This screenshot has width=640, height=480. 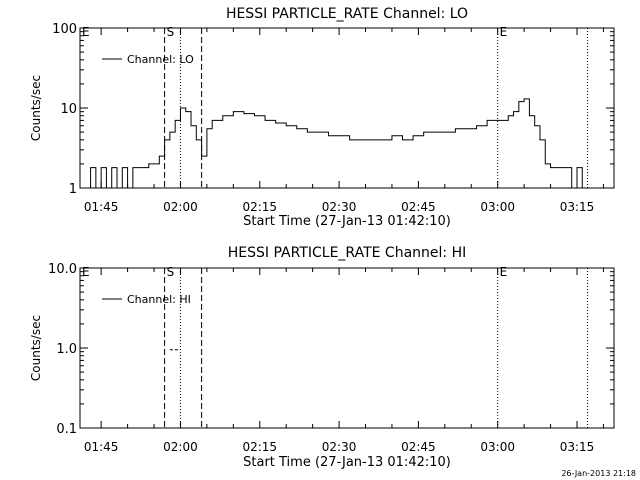 I want to click on chart-title: HESSI PARTICLE_RATE Channel: HI, so click(x=347, y=253).